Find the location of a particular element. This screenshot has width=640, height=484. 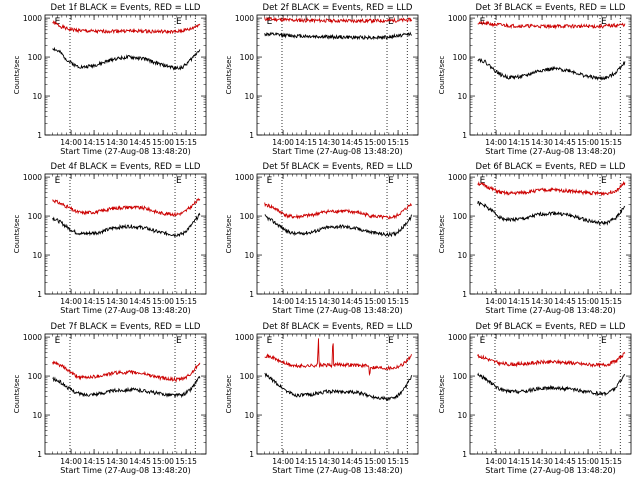

panel-title: Det 1f BLACK = Events, RED = LLD is located at coordinates (126, 8).